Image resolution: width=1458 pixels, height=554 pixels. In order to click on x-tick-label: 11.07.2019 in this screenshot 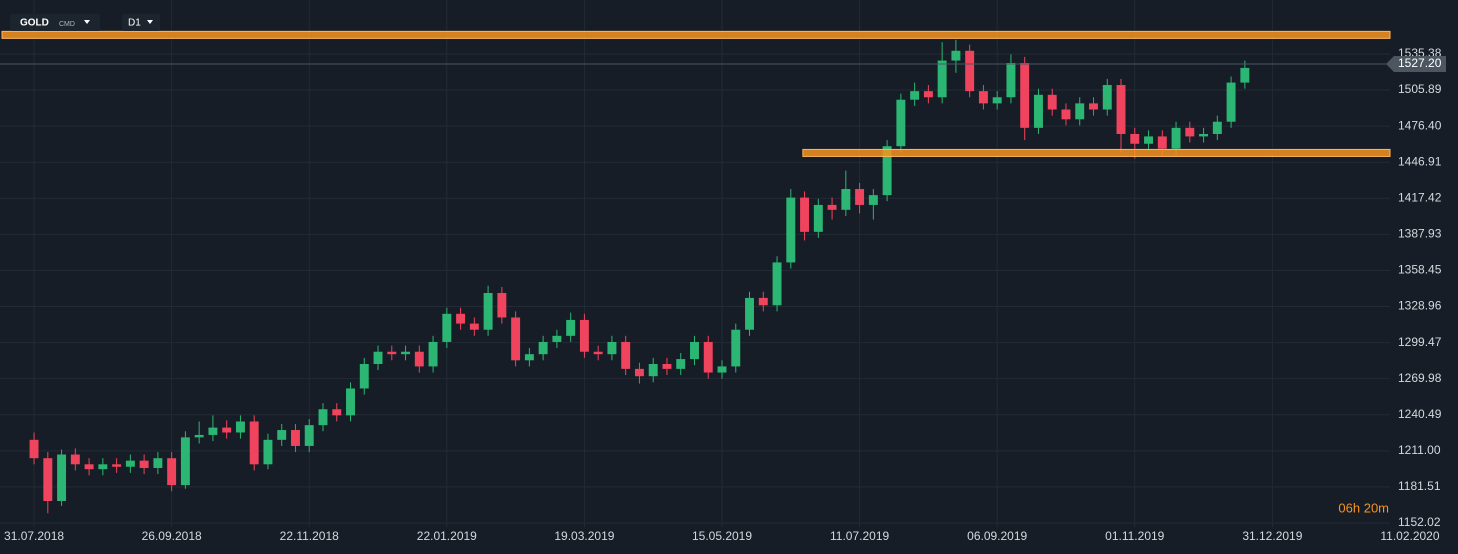, I will do `click(859, 536)`.